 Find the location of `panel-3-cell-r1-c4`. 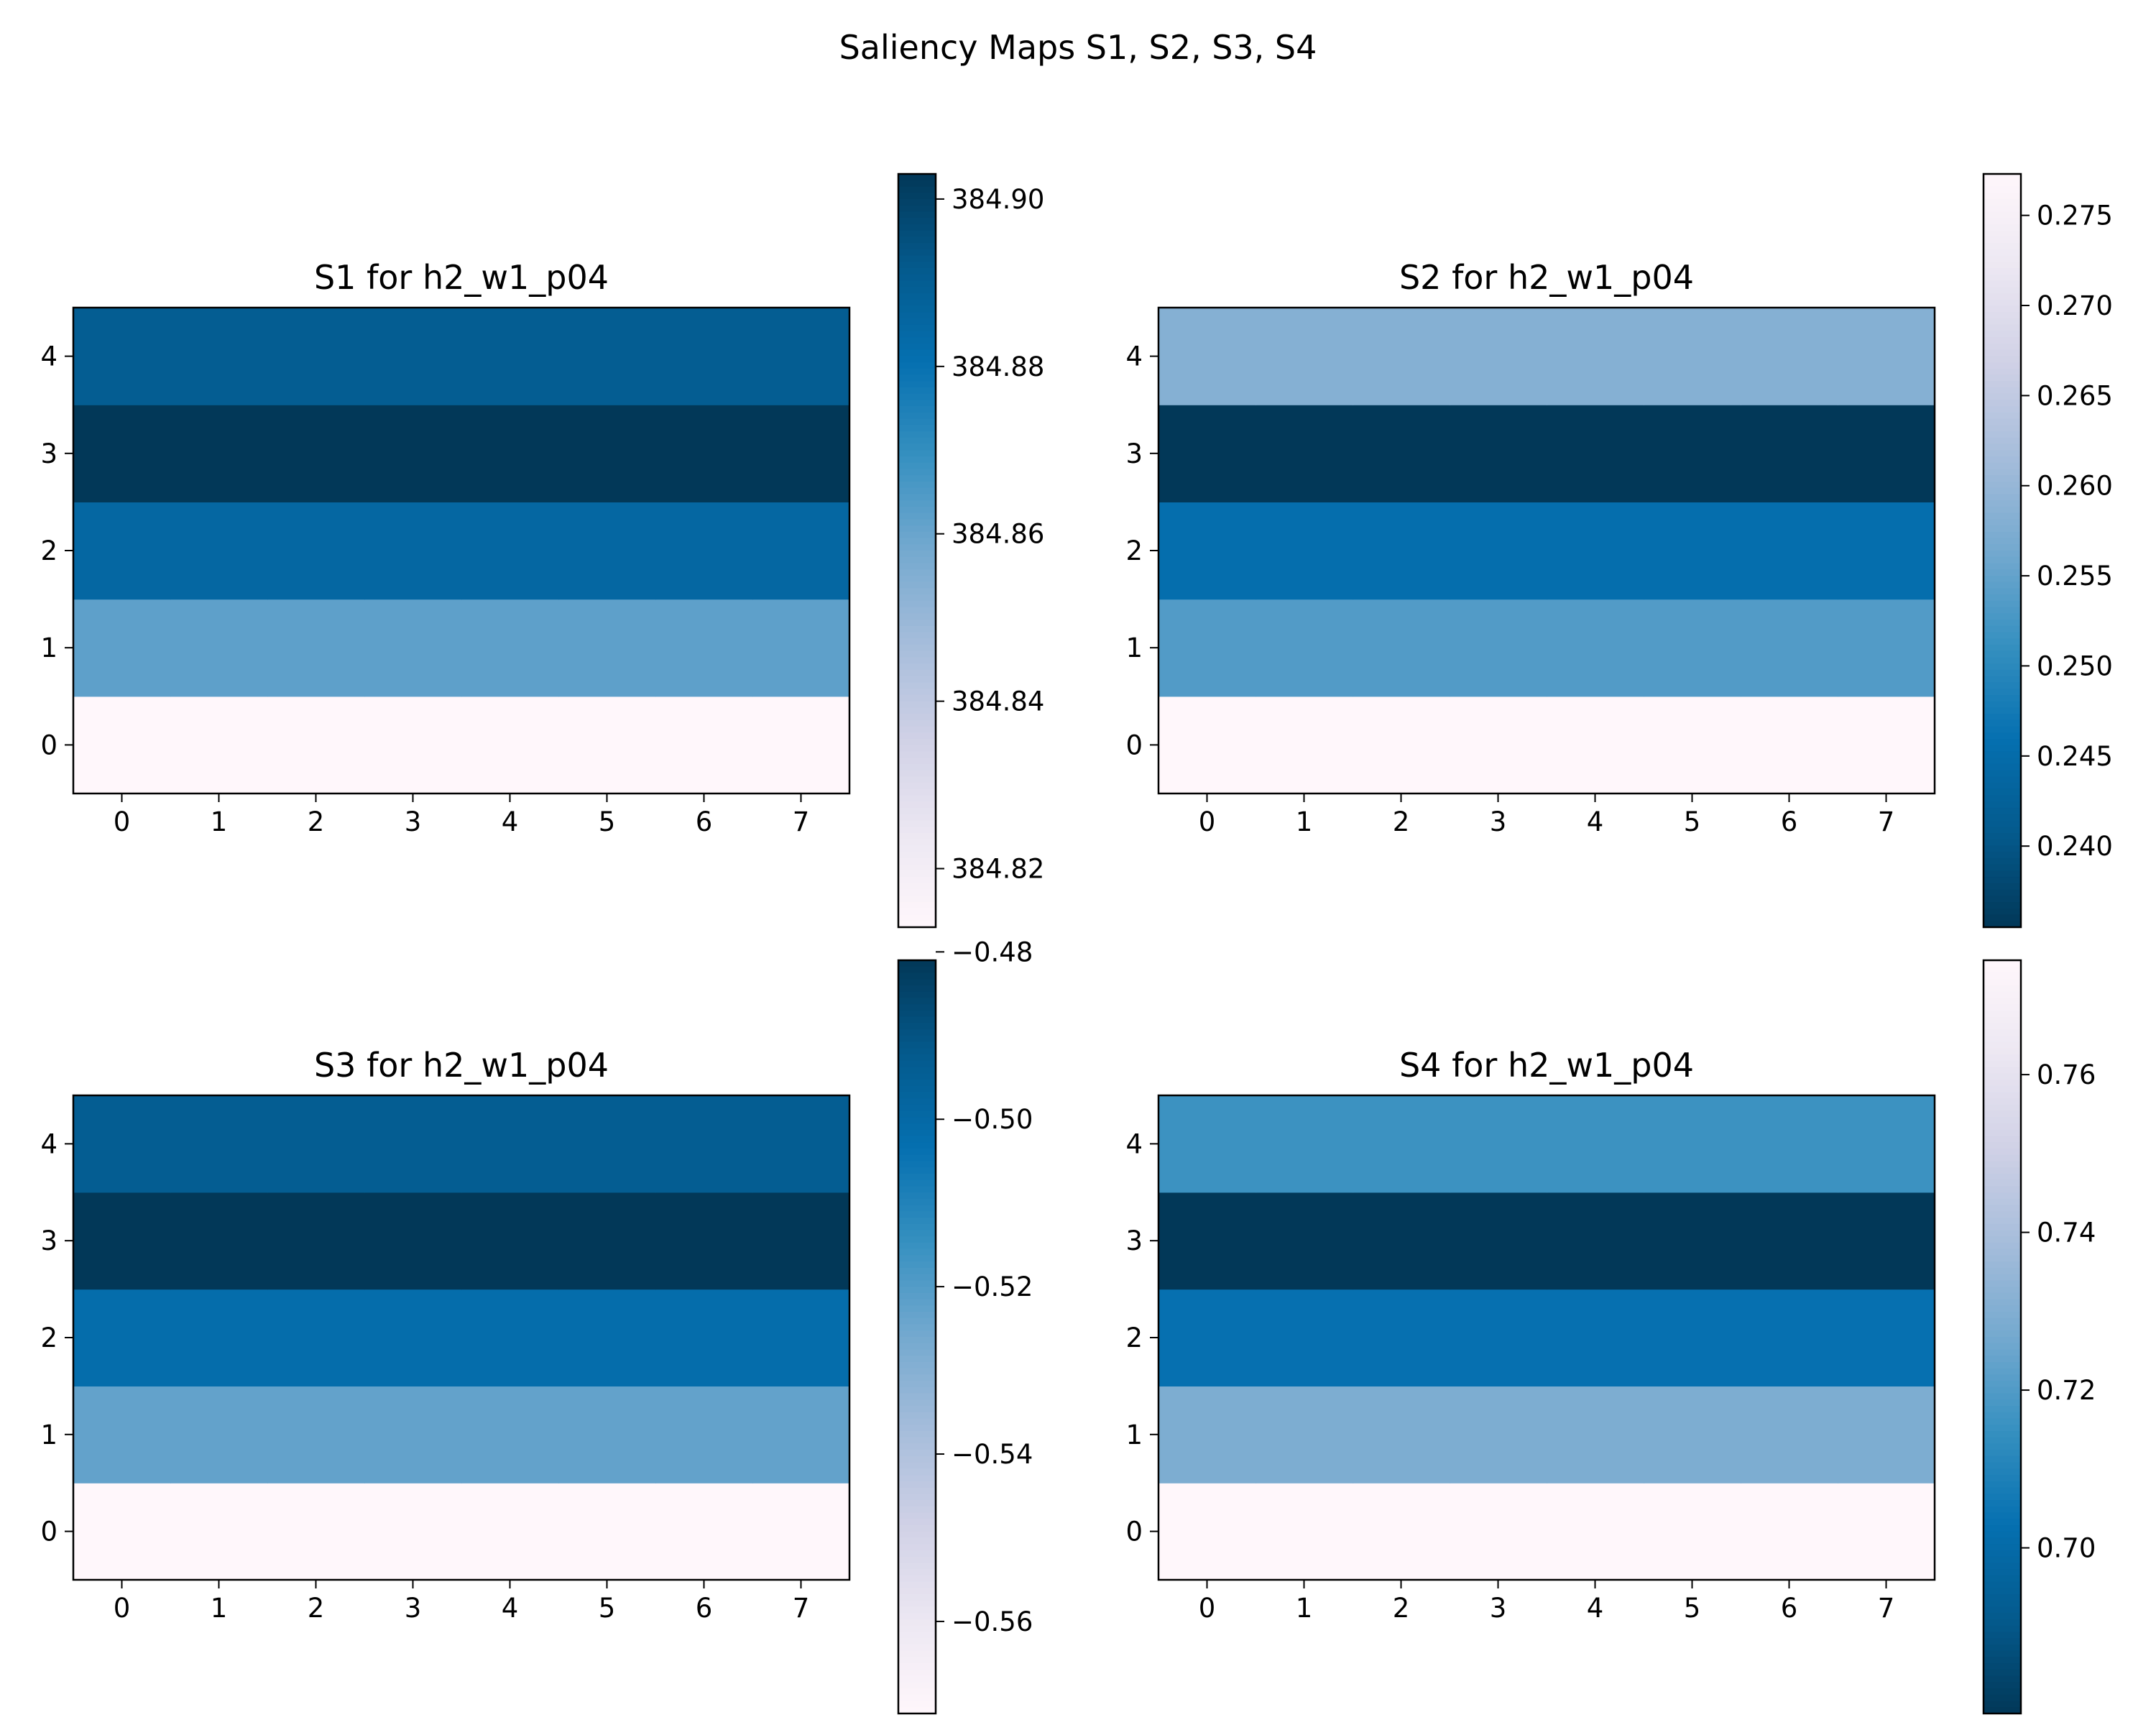

panel-3-cell-r1-c4 is located at coordinates (510, 1435).